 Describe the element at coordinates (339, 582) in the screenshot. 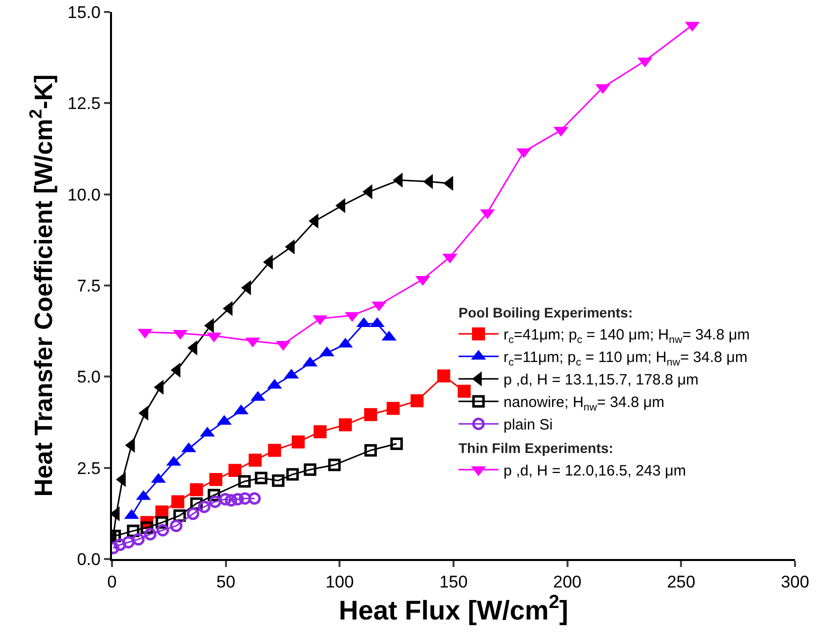

I see `x-tick-label: 100` at that location.